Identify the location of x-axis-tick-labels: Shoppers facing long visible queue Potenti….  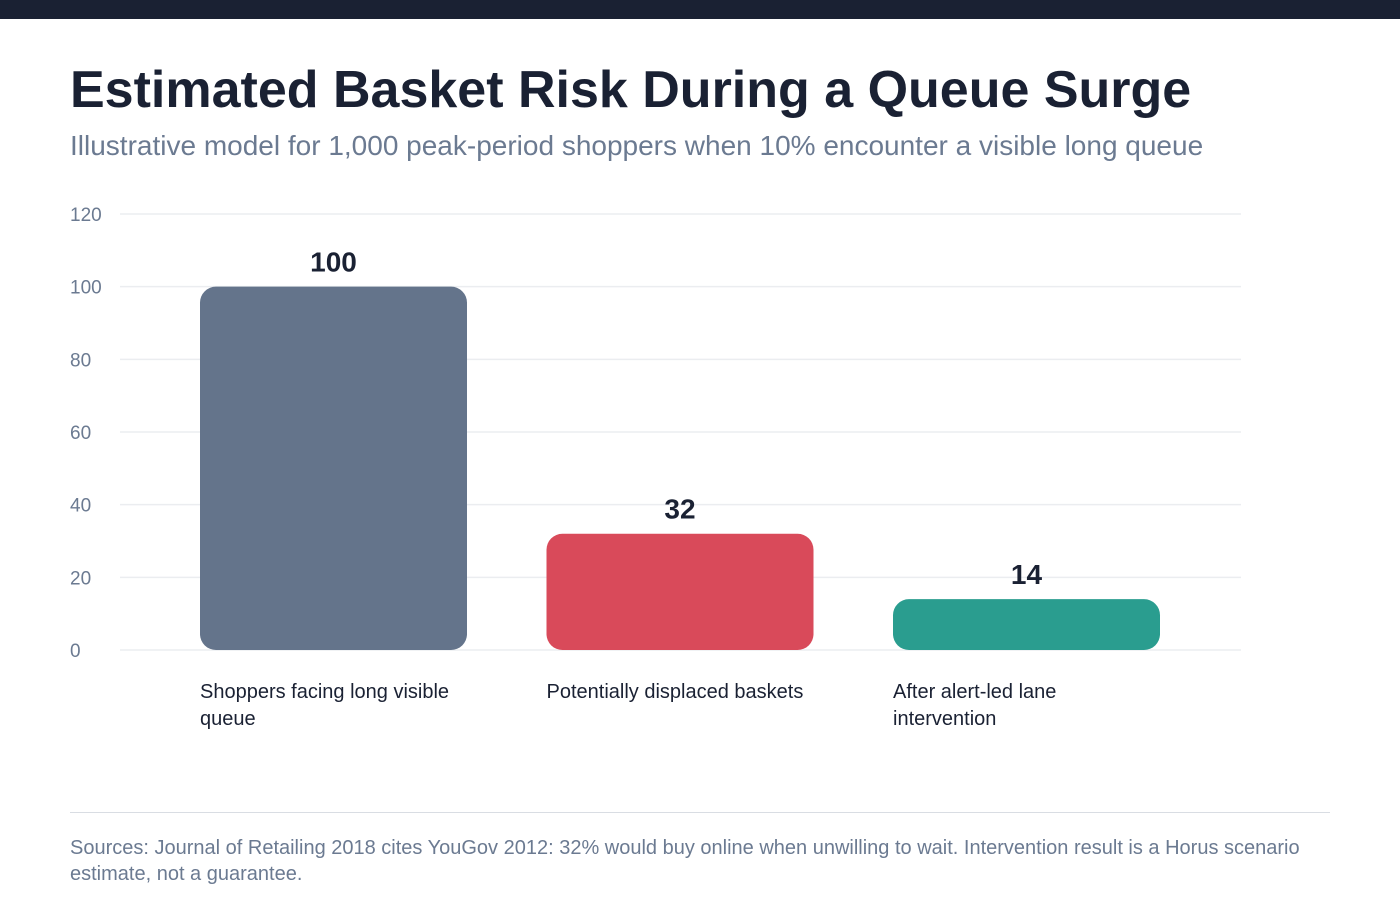
(628, 705).